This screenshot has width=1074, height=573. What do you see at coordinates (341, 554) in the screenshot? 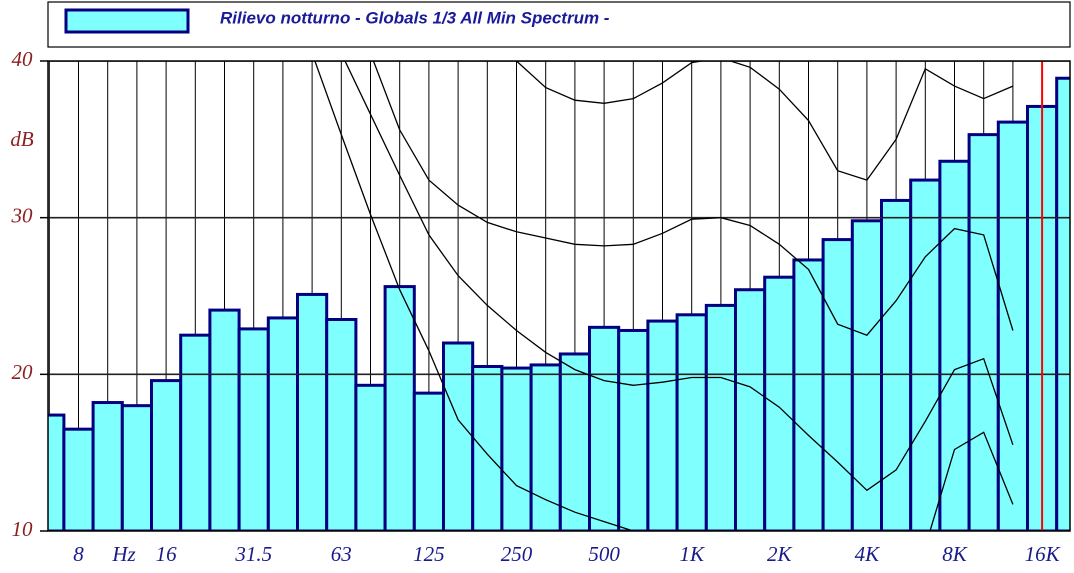
I see `x-tick-label: 63` at bounding box center [341, 554].